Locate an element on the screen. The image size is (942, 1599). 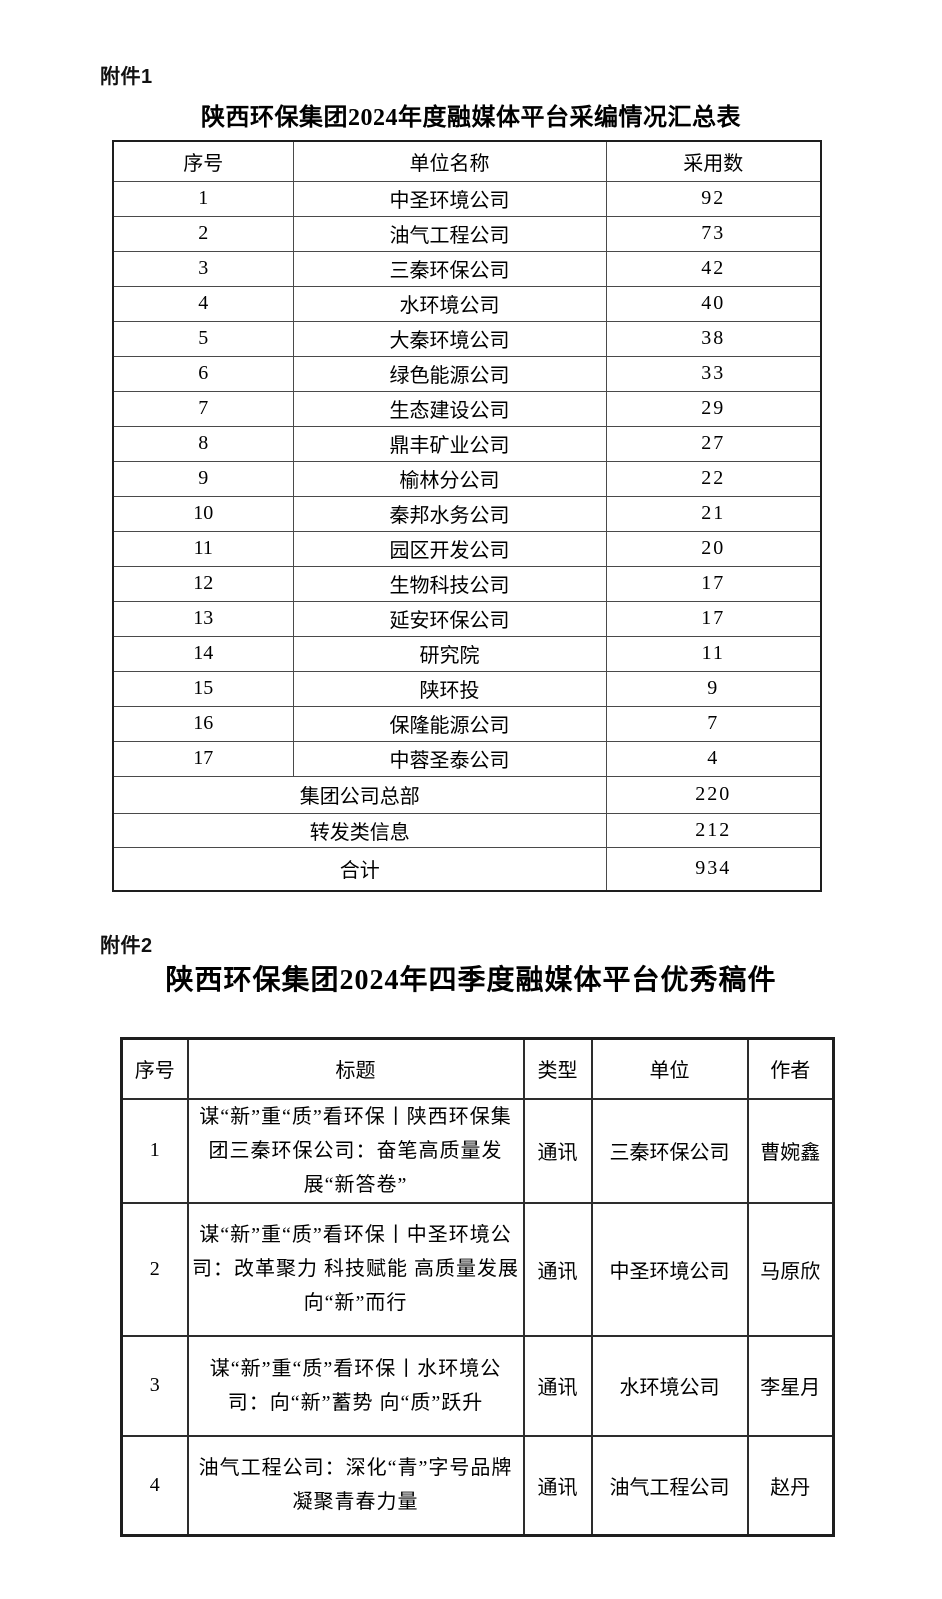
cell-unit: 三秦环保公司 is located at coordinates (669, 1150).